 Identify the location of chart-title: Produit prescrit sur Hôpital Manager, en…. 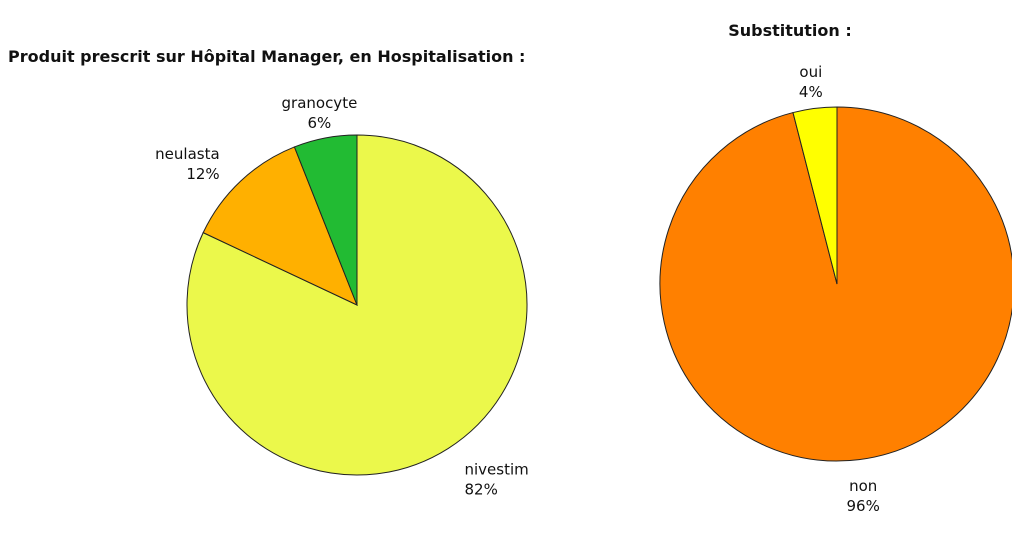
(266, 56).